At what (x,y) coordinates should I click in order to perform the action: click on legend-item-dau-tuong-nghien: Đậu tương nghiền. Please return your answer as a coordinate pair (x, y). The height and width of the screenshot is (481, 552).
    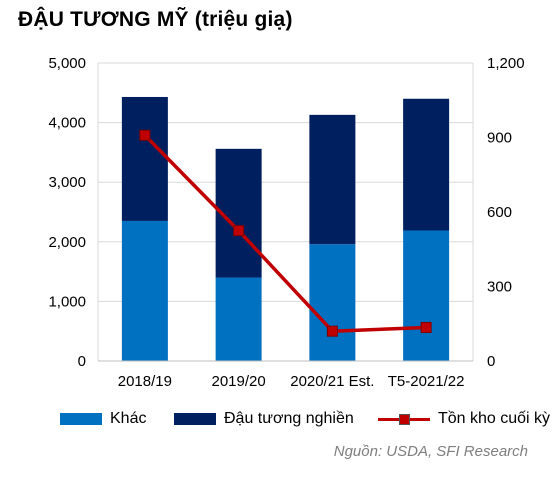
    Looking at the image, I should click on (264, 419).